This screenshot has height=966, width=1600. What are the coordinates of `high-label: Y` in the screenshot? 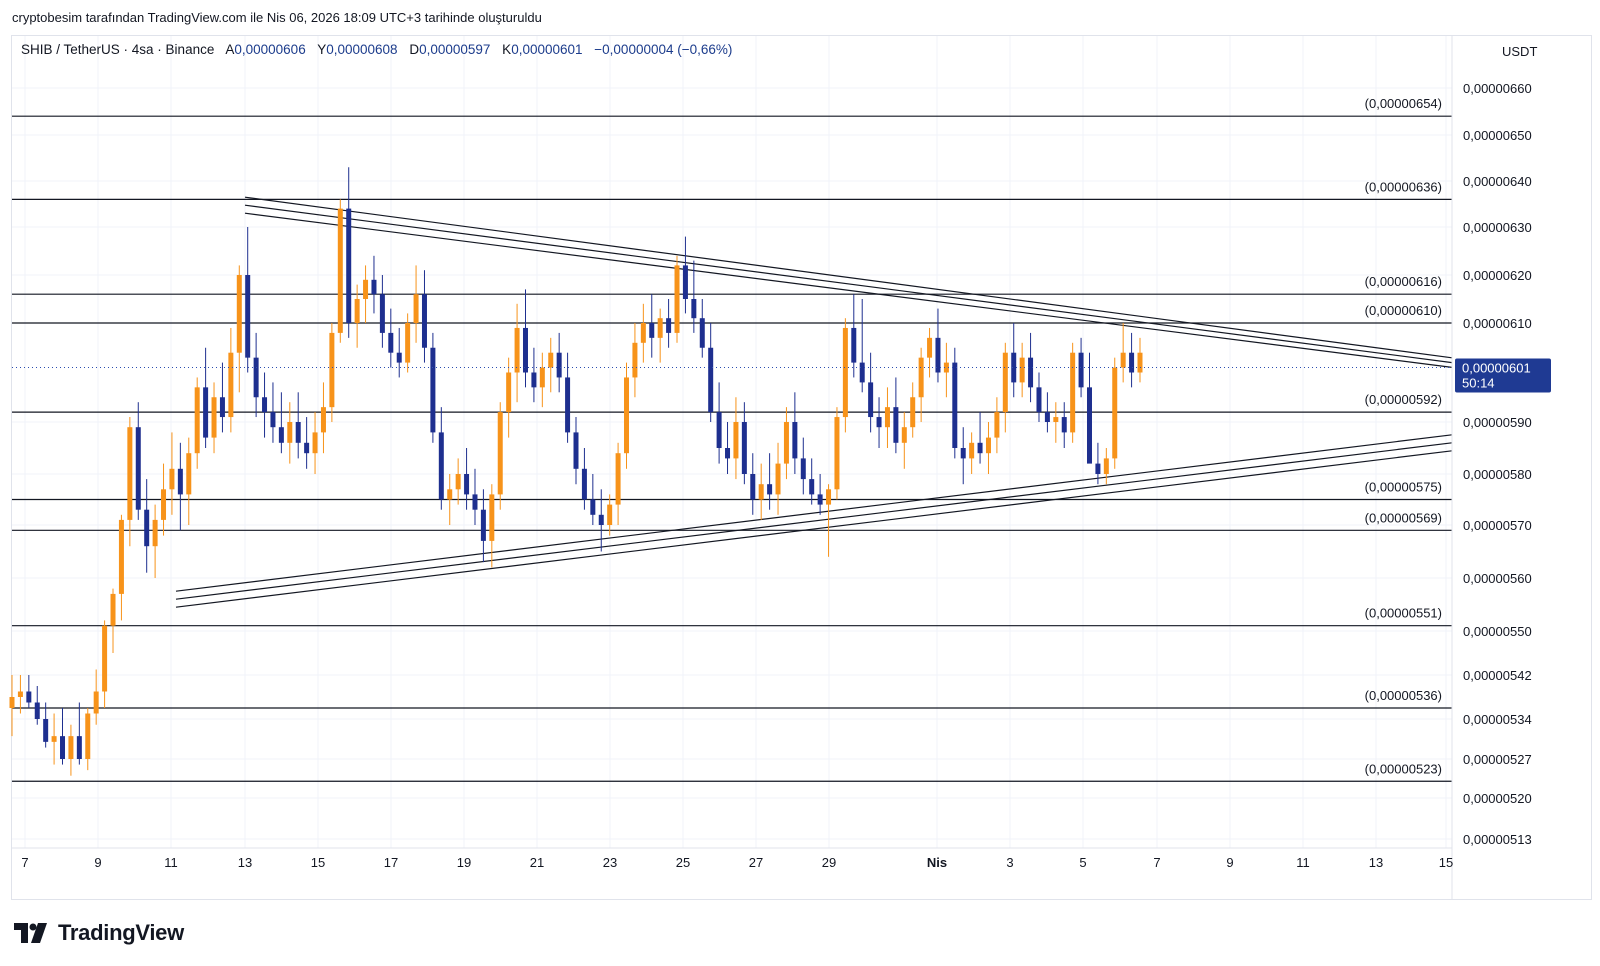 It's located at (322, 49).